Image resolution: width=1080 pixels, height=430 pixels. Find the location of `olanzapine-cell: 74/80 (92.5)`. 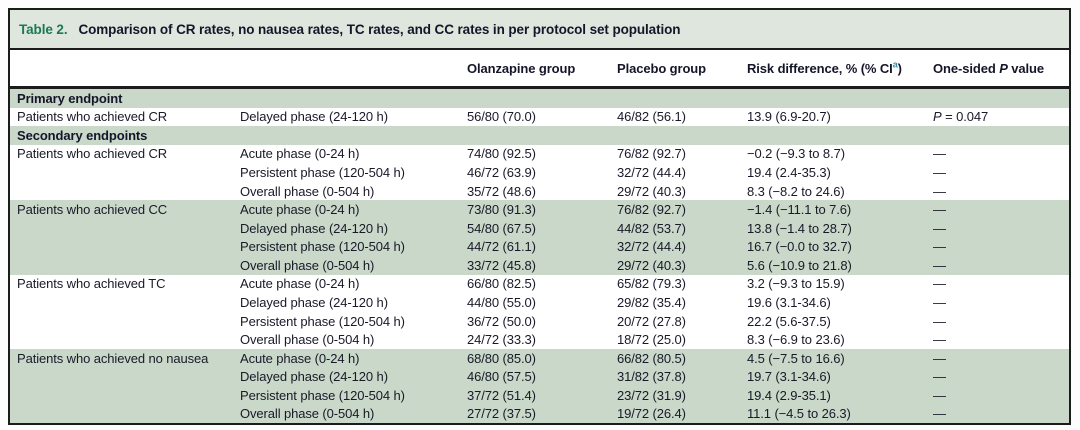

olanzapine-cell: 74/80 (92.5) is located at coordinates (501, 154).